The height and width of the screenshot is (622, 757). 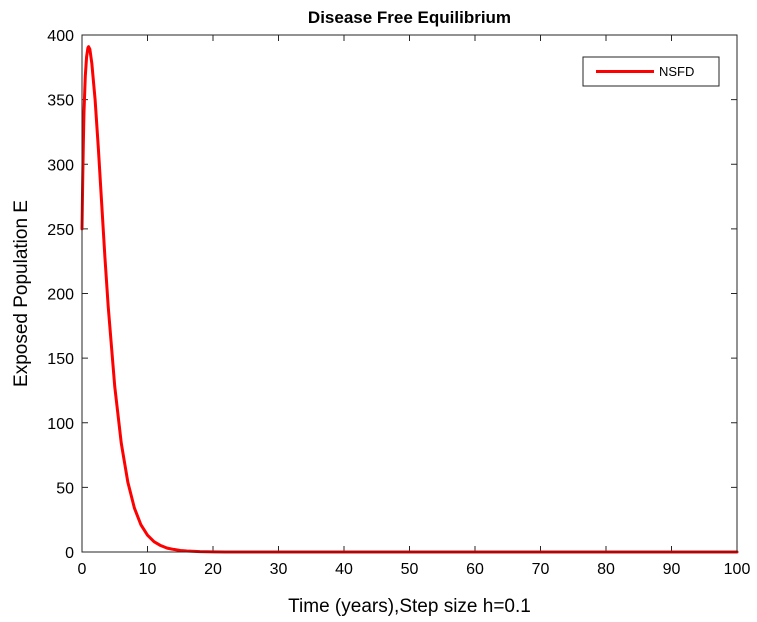 What do you see at coordinates (344, 569) in the screenshot?
I see `x-tick-label: 40` at bounding box center [344, 569].